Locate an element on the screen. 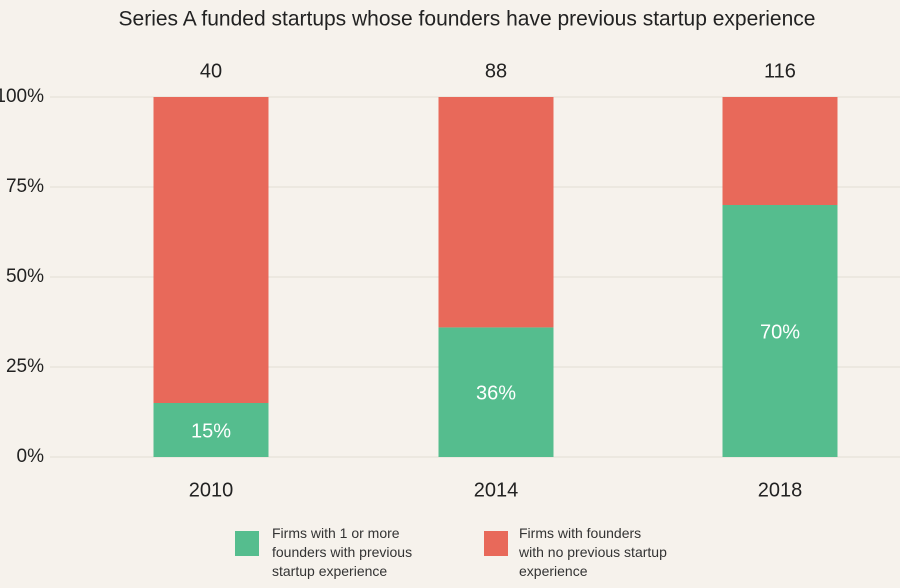 The width and height of the screenshot is (900, 588). x-tick-label: 2010 is located at coordinates (211, 490).